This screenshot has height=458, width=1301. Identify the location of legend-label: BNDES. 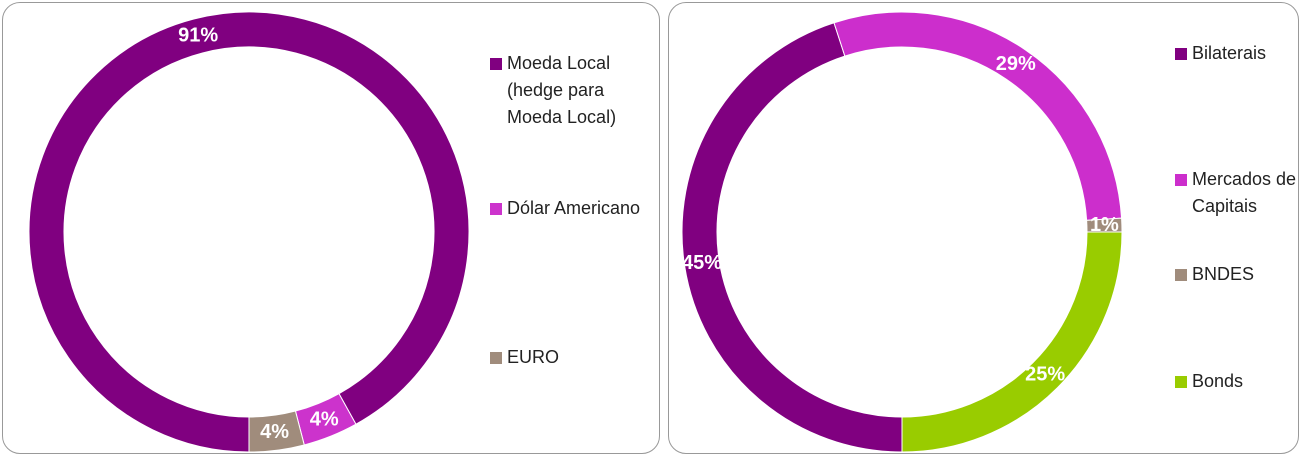
(1223, 274).